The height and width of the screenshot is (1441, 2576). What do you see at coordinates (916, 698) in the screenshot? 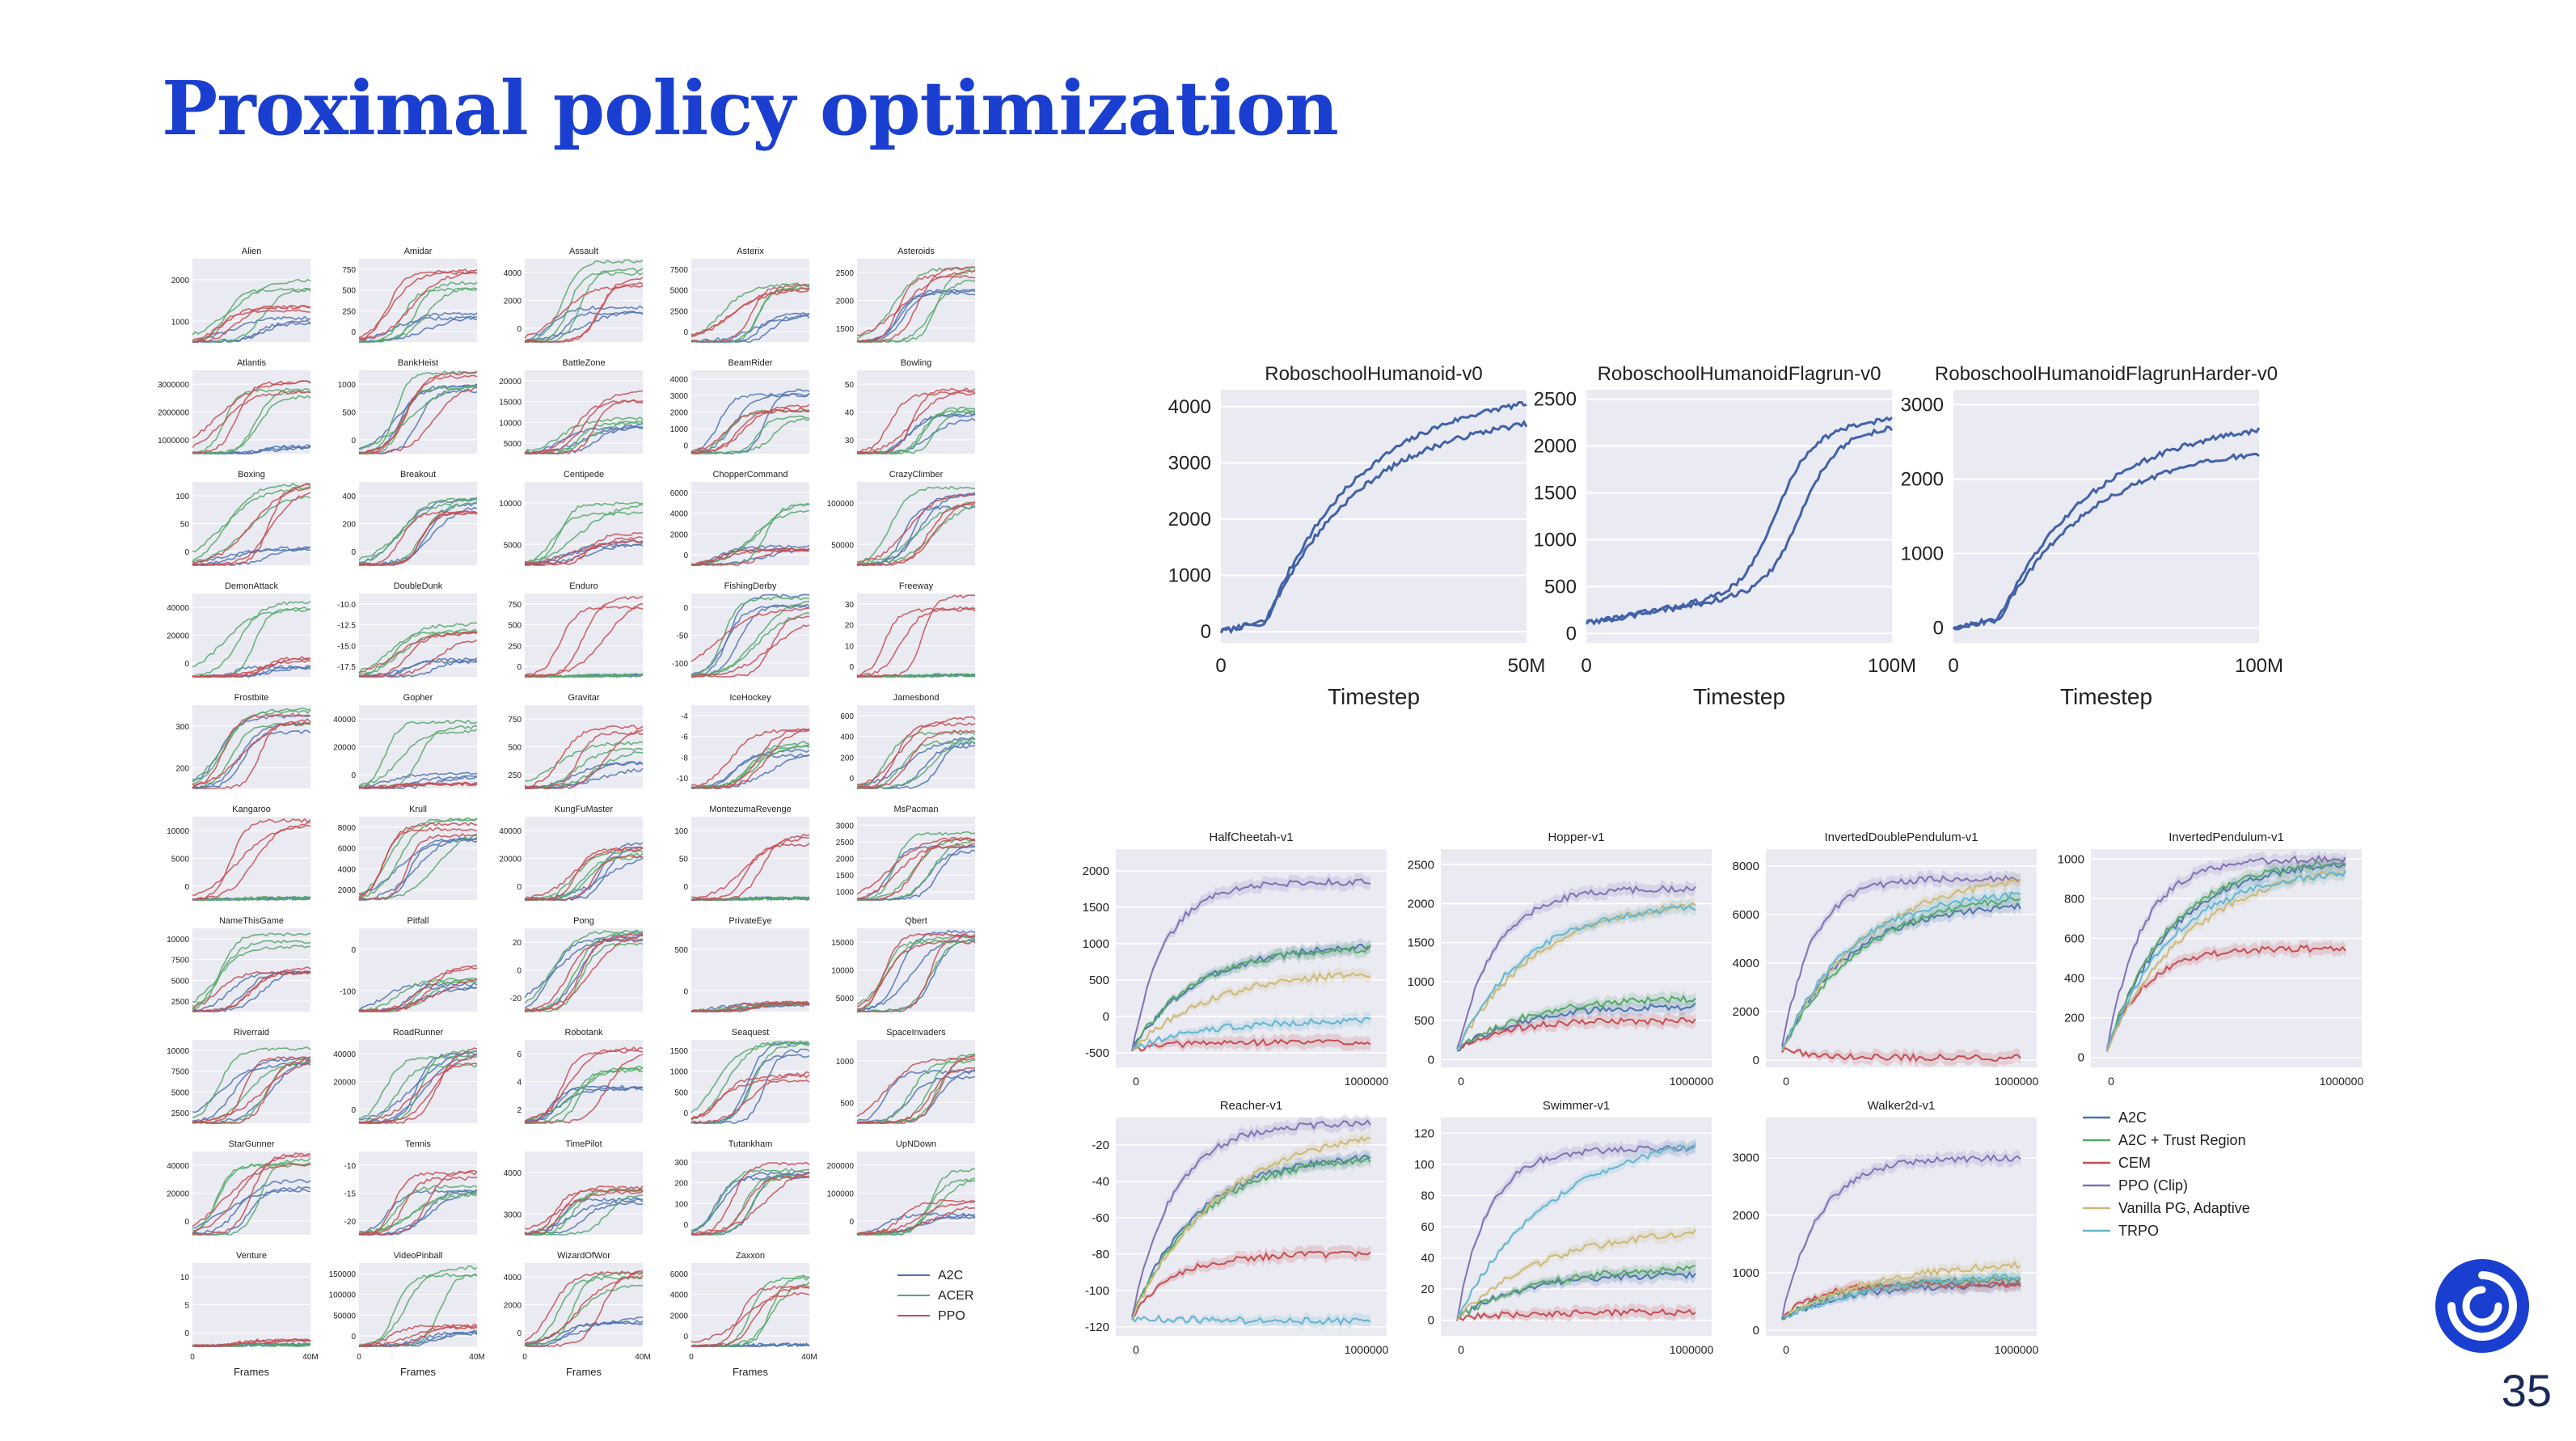
I see `panel-title: Jamesbond` at bounding box center [916, 698].